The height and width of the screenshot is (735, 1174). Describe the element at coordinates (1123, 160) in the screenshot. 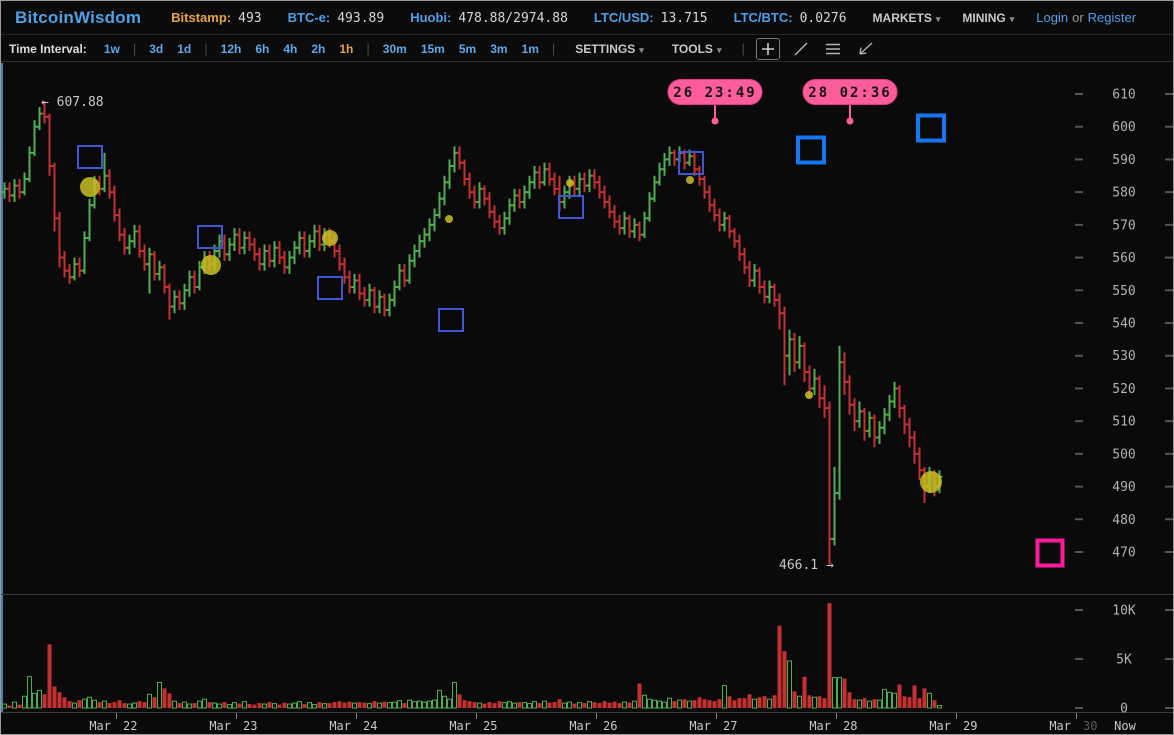

I see `price-tick-label: 590` at that location.